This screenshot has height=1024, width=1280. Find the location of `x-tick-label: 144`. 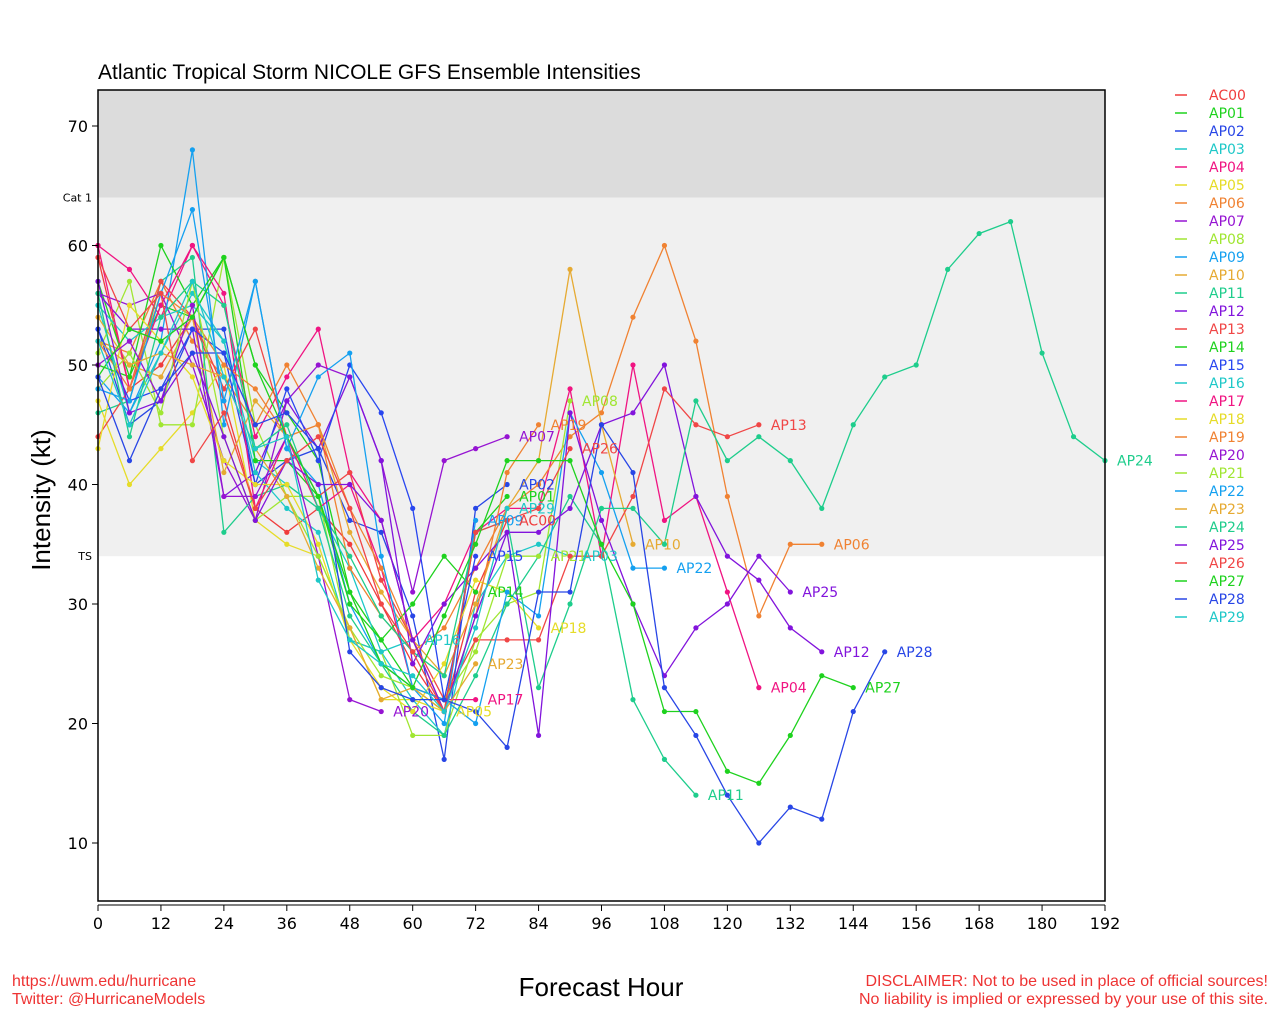

x-tick-label: 144 is located at coordinates (853, 923).